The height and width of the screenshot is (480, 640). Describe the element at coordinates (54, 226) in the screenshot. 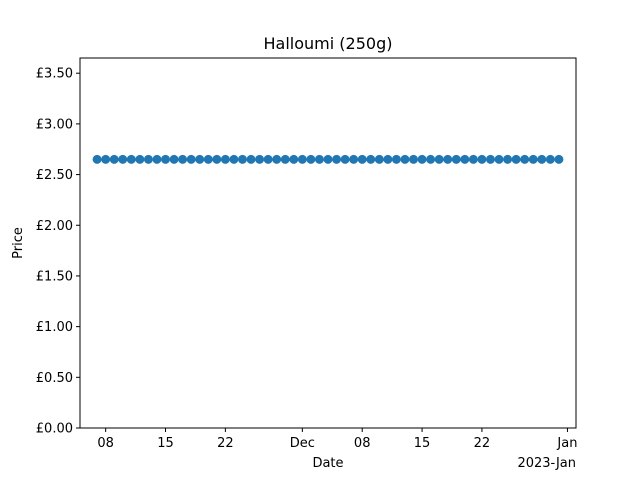

I see `y-tick-label: £2.00` at that location.